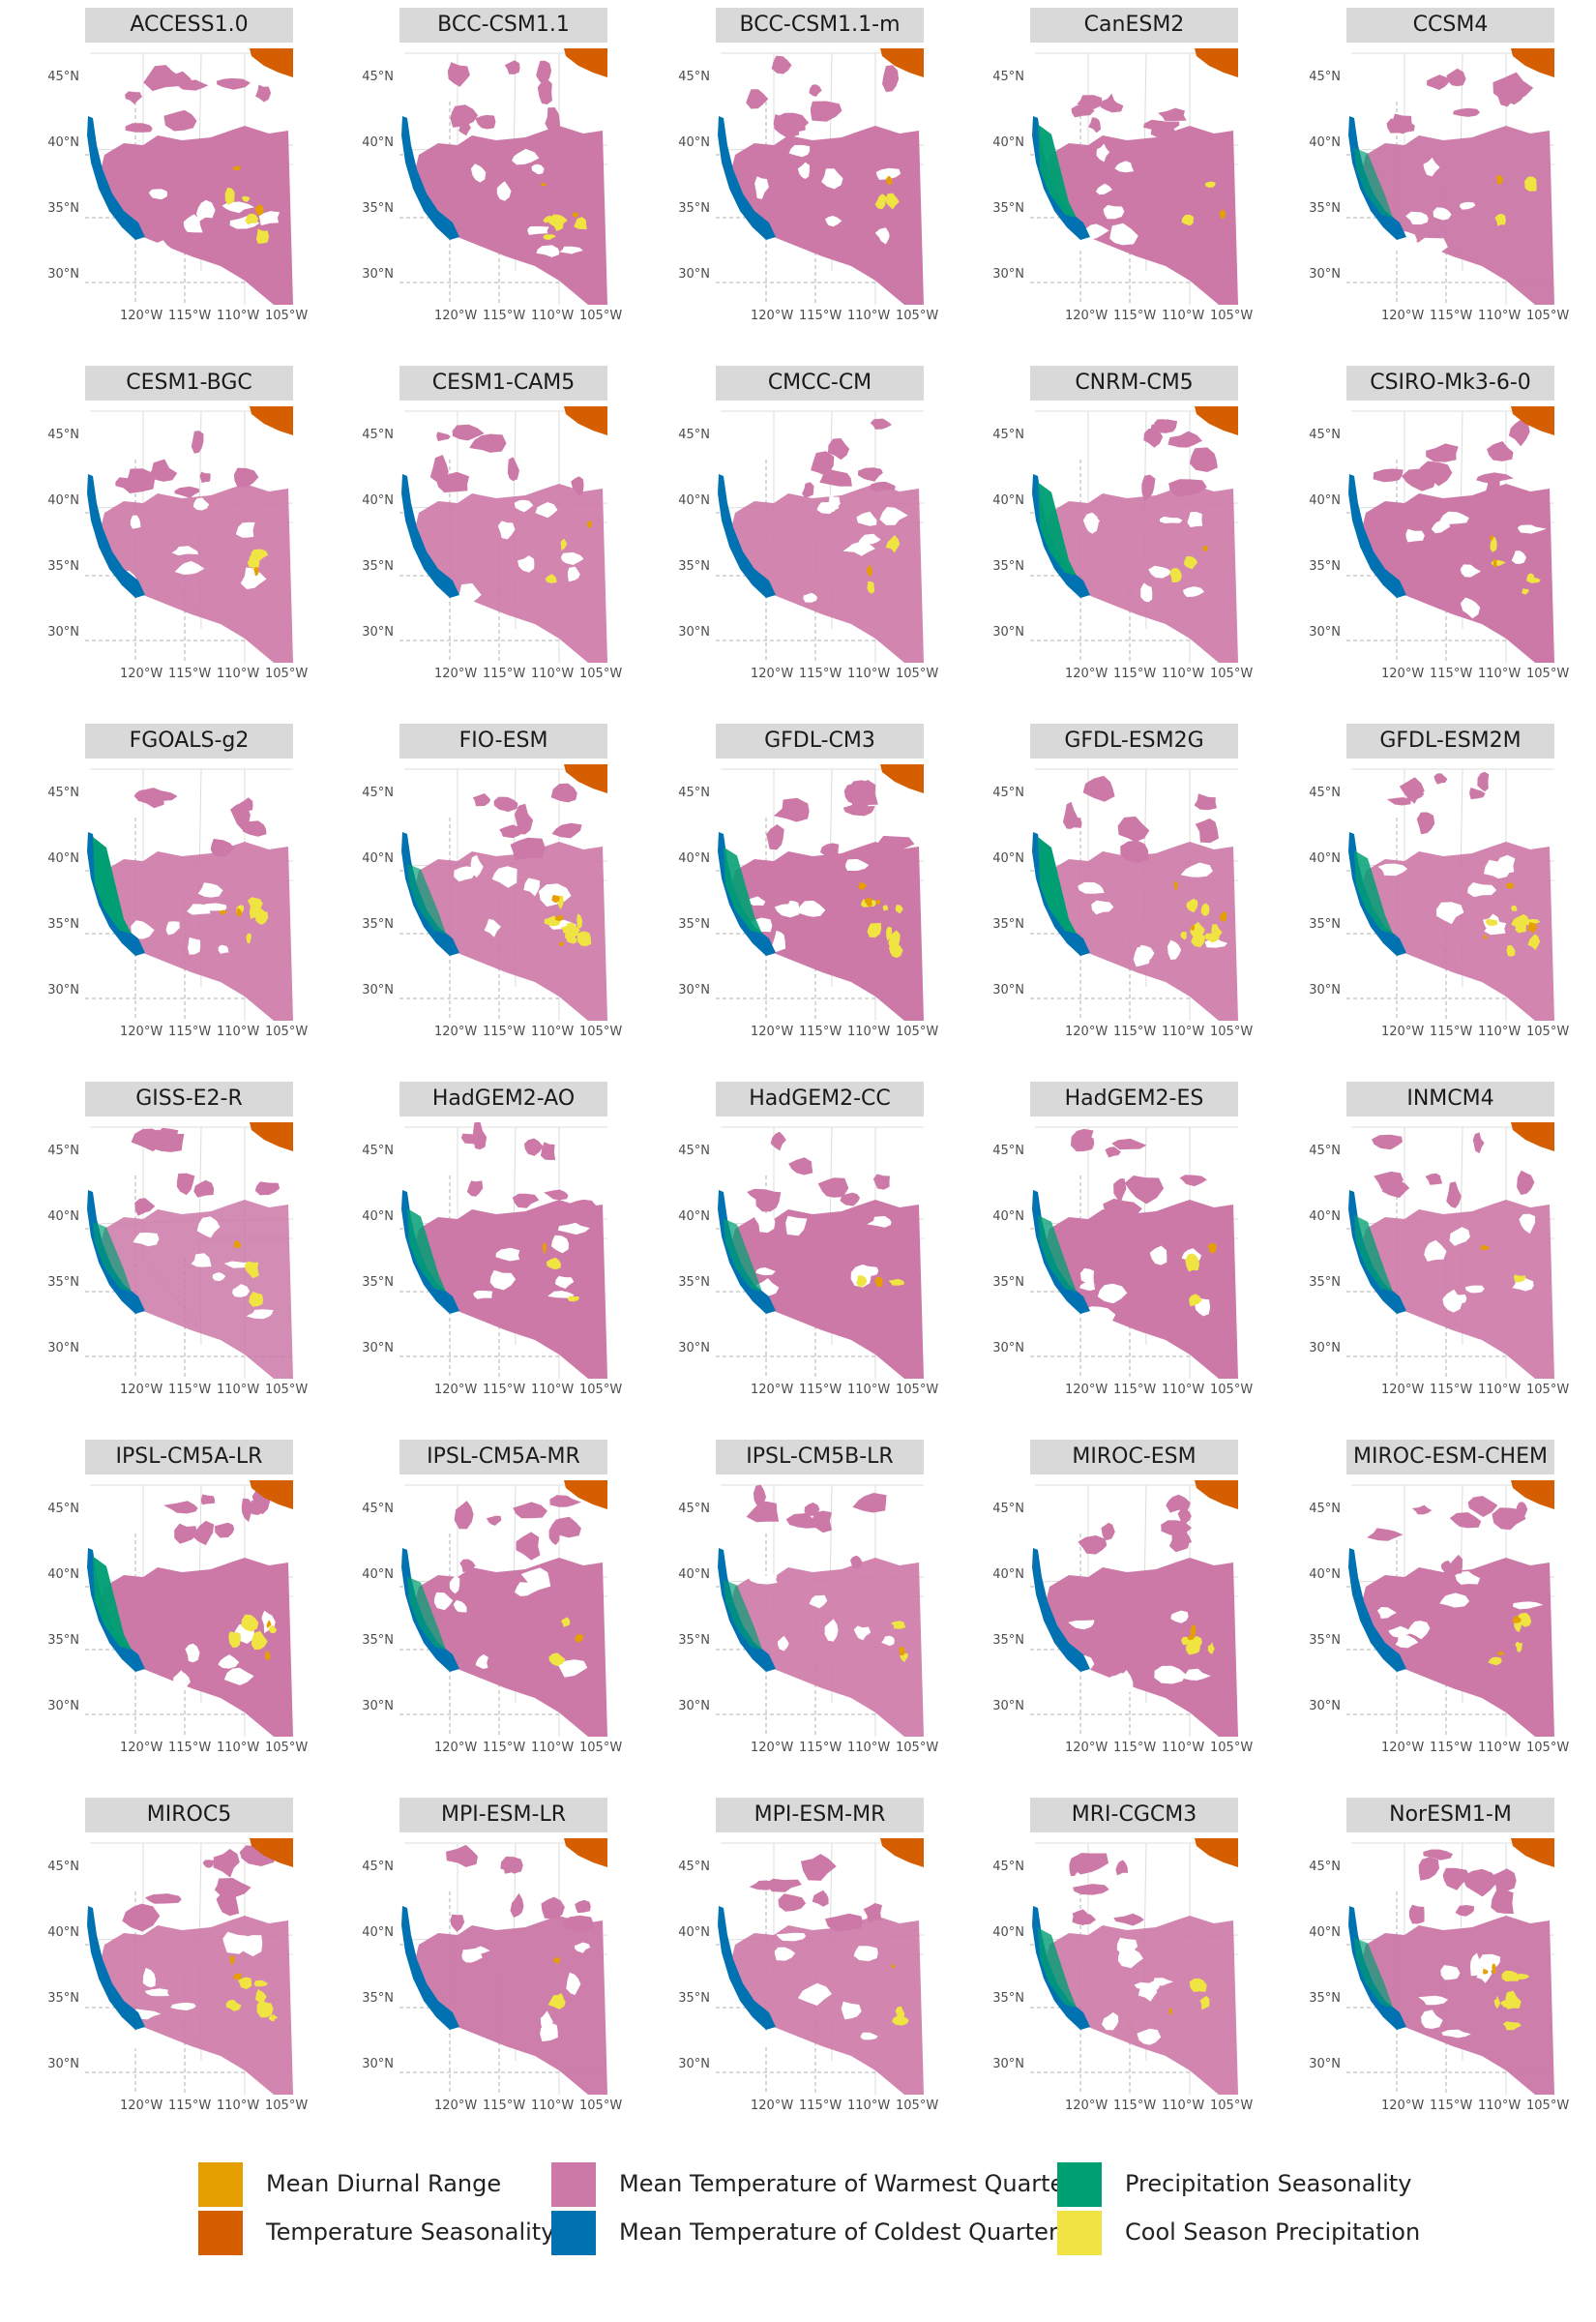 This screenshot has width=1596, height=2322. Describe the element at coordinates (503, 1815) in the screenshot. I see `panel-title: MPI-ESM-LR` at that location.